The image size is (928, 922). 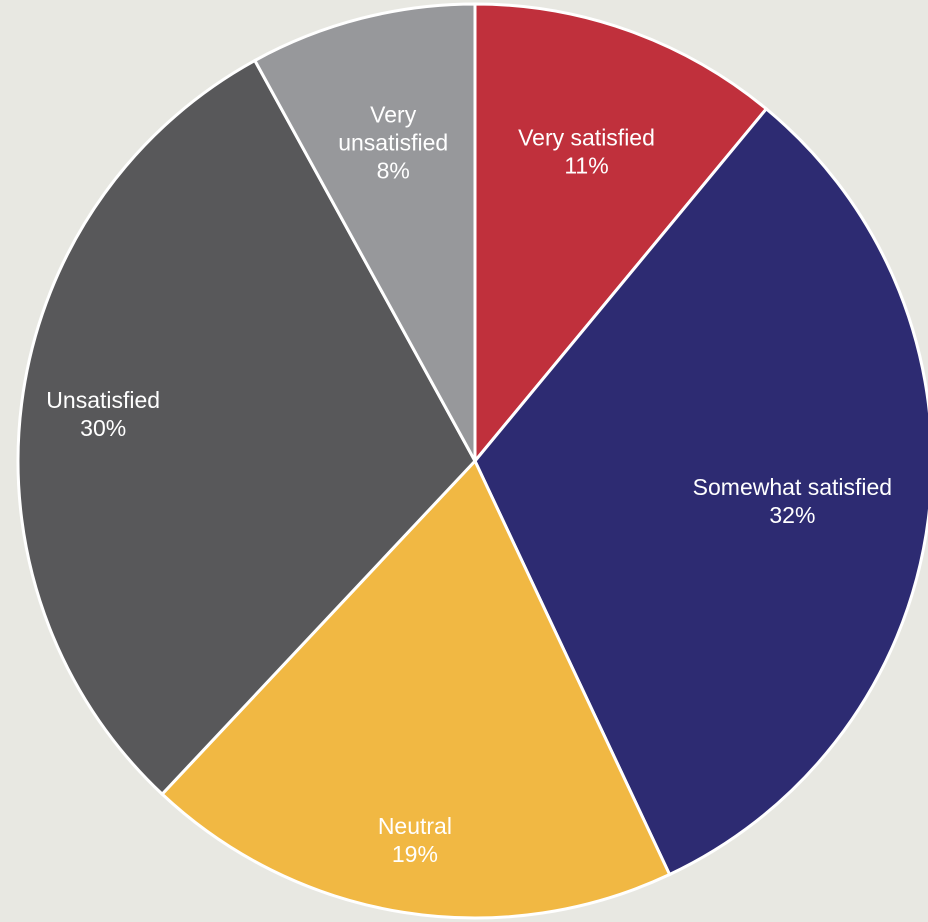 I want to click on slice-value-text: 8%, so click(x=393, y=170).